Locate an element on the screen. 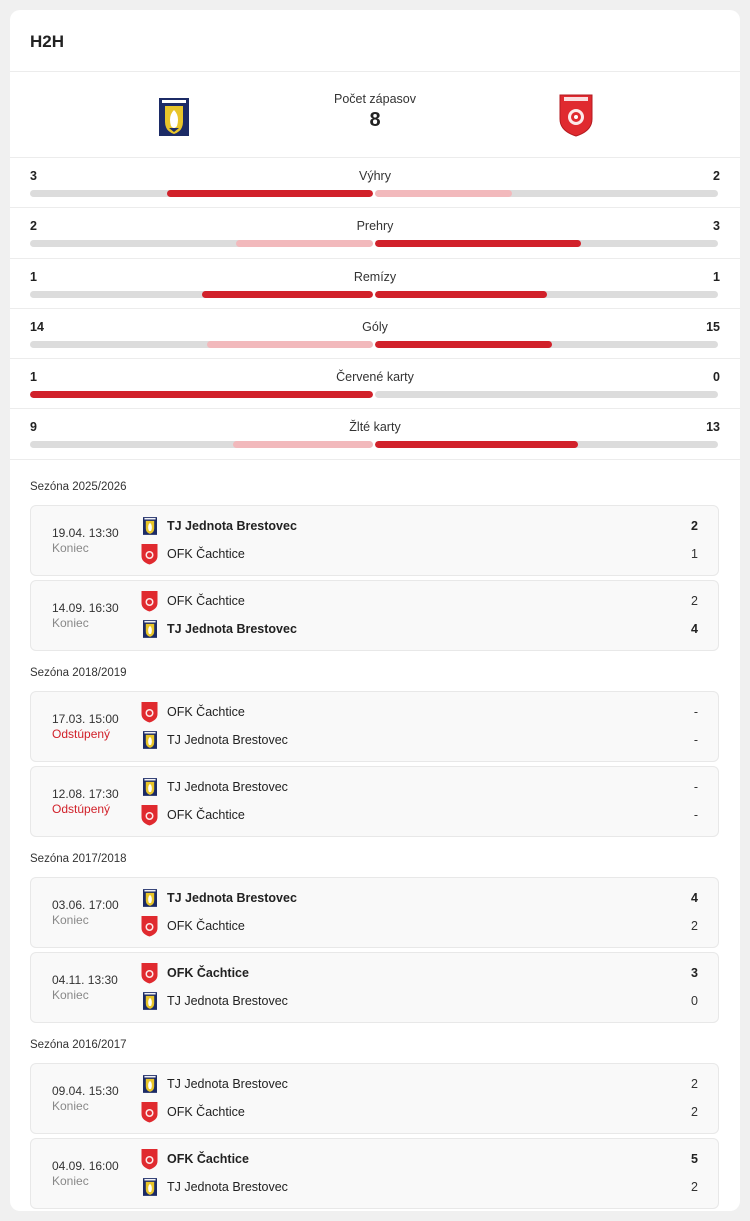 Image resolution: width=750 pixels, height=1221 pixels. stat-label: Červené karty is located at coordinates (375, 377).